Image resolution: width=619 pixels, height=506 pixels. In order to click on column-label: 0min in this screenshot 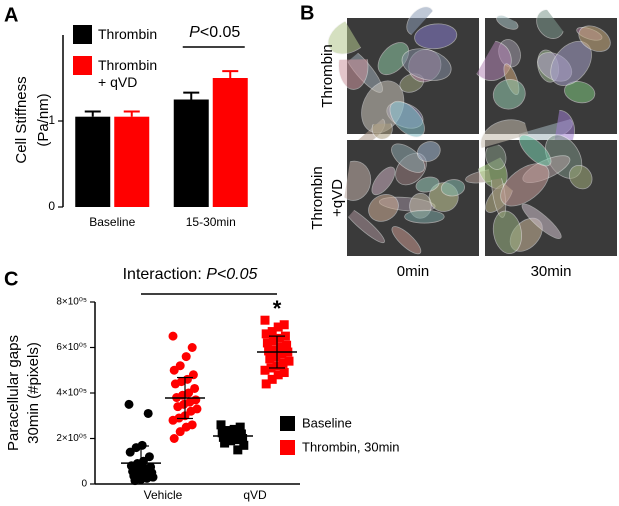, I will do `click(413, 271)`.